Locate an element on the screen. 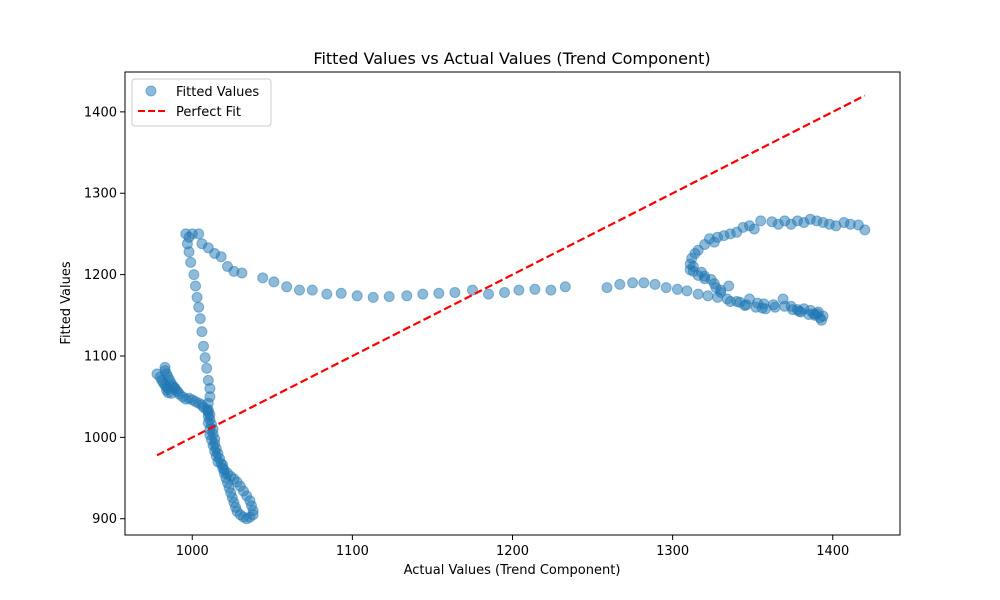 This screenshot has width=1000, height=600. legend-marker-fitted is located at coordinates (151, 91).